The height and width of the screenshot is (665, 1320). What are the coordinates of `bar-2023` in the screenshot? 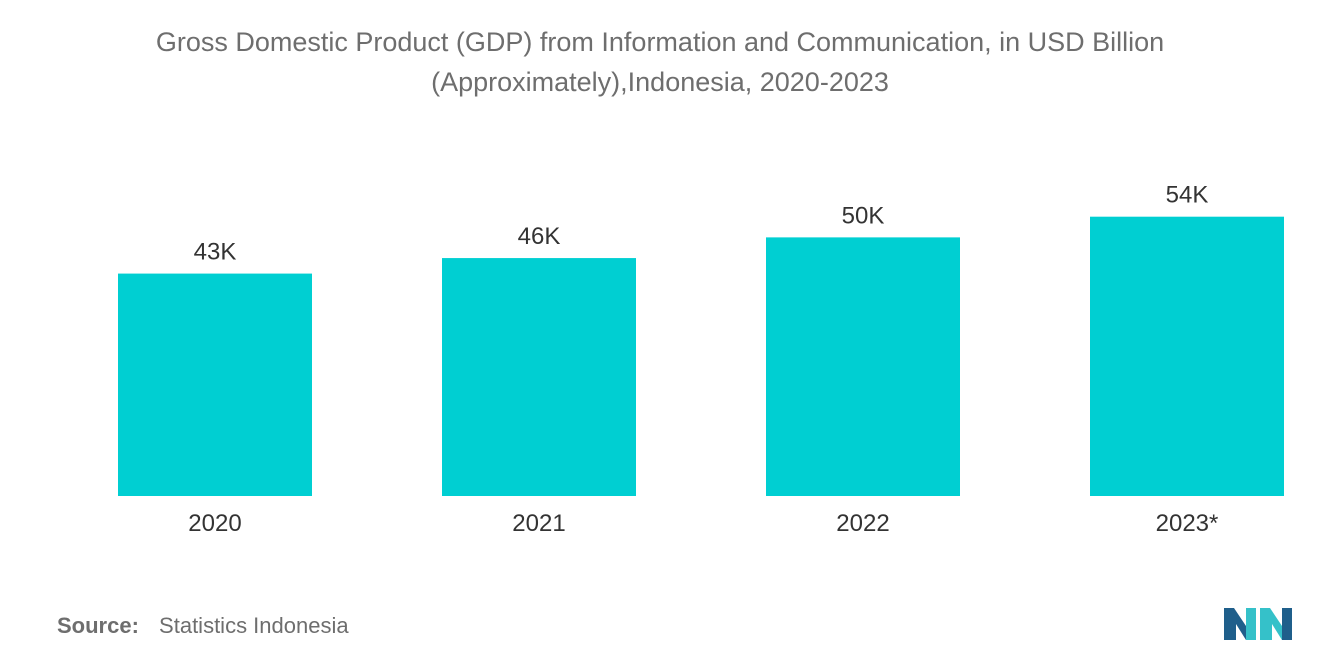 It's located at (1187, 356).